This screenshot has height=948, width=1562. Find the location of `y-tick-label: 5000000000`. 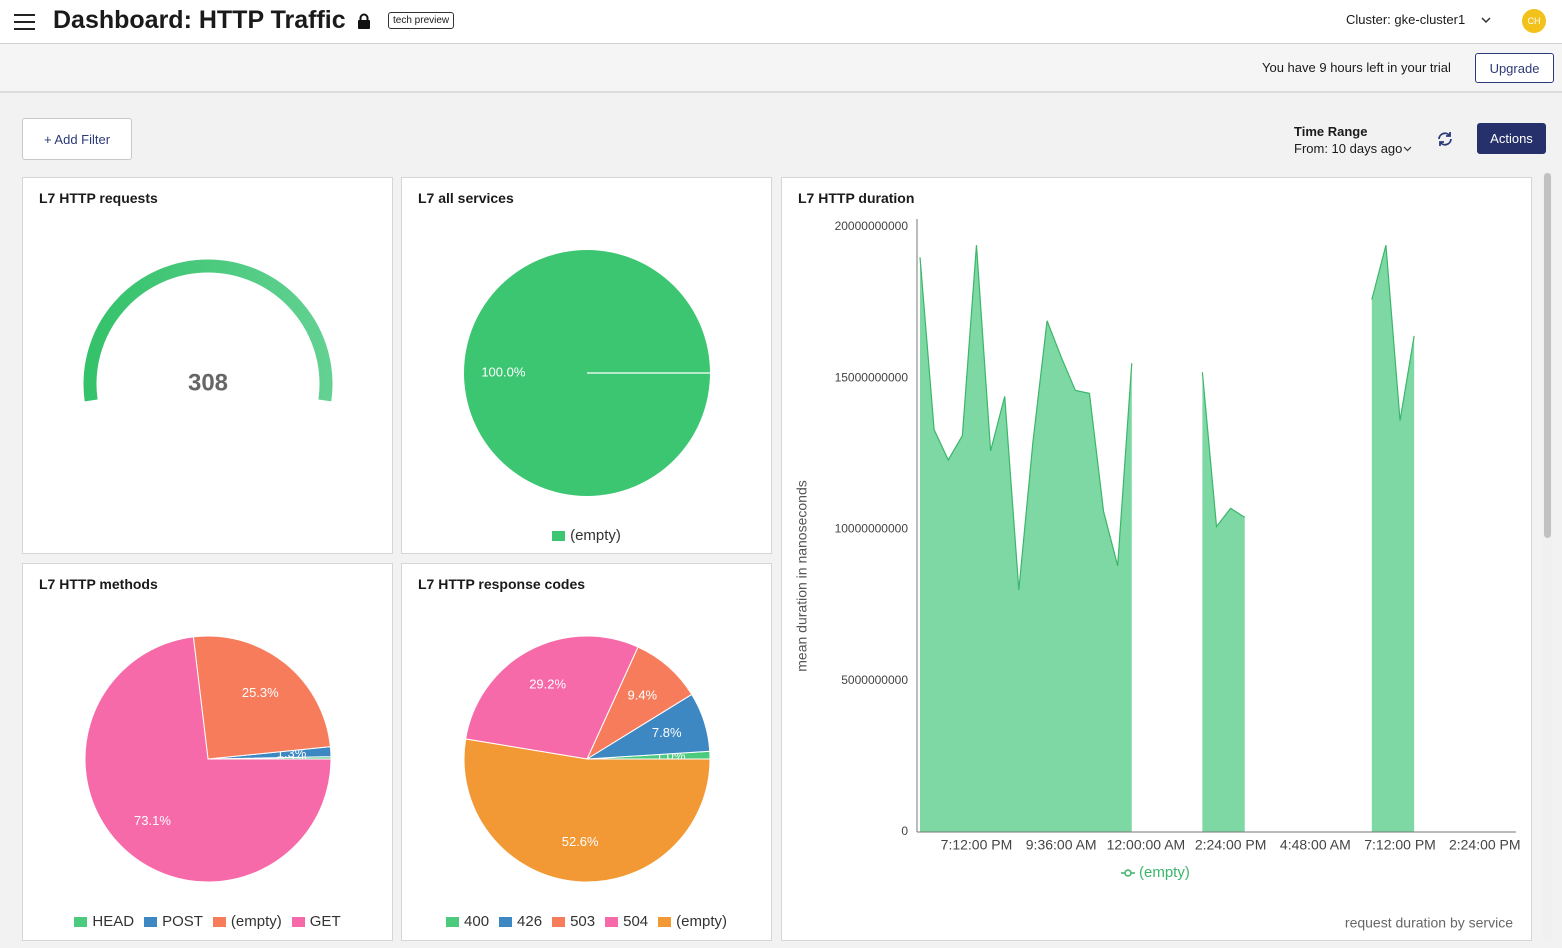

y-tick-label: 5000000000 is located at coordinates (874, 680).